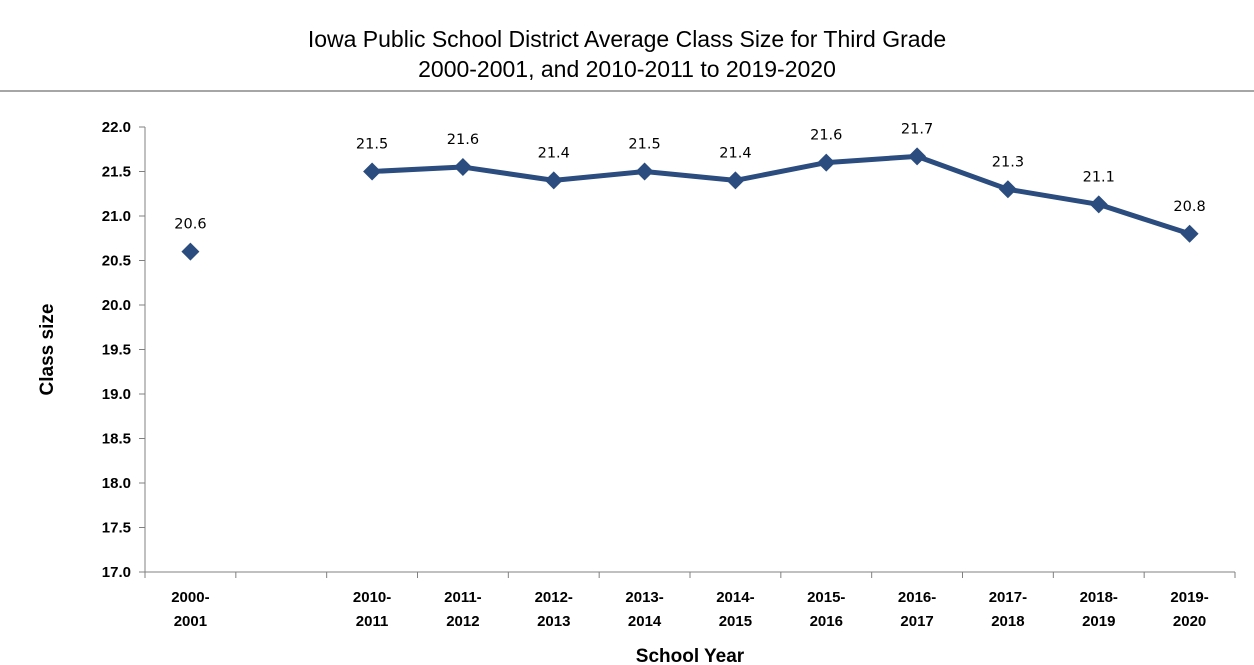 Image resolution: width=1254 pixels, height=665 pixels. Describe the element at coordinates (644, 597) in the screenshot. I see `x-tick-label: 2013-` at that location.